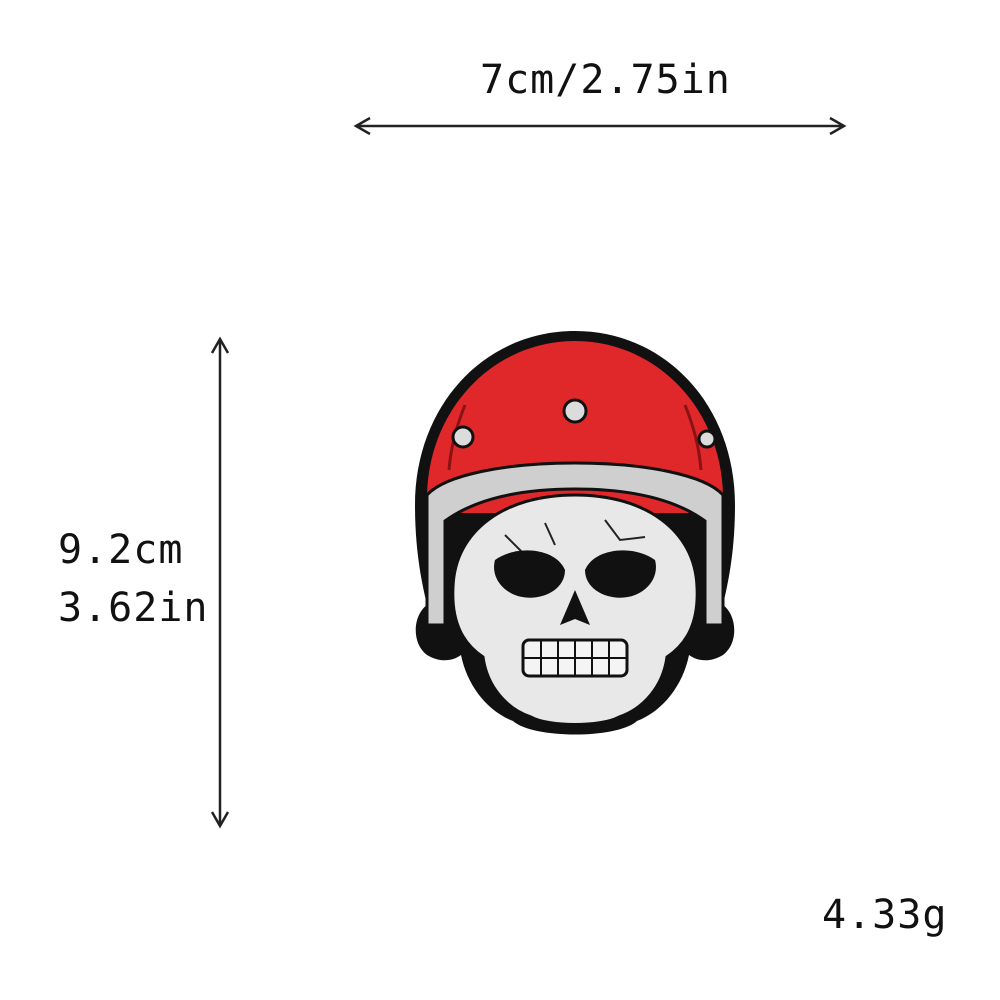 The image size is (1000, 1000). Describe the element at coordinates (220, 582) in the screenshot. I see `double-arrow-vertical-icon` at that location.